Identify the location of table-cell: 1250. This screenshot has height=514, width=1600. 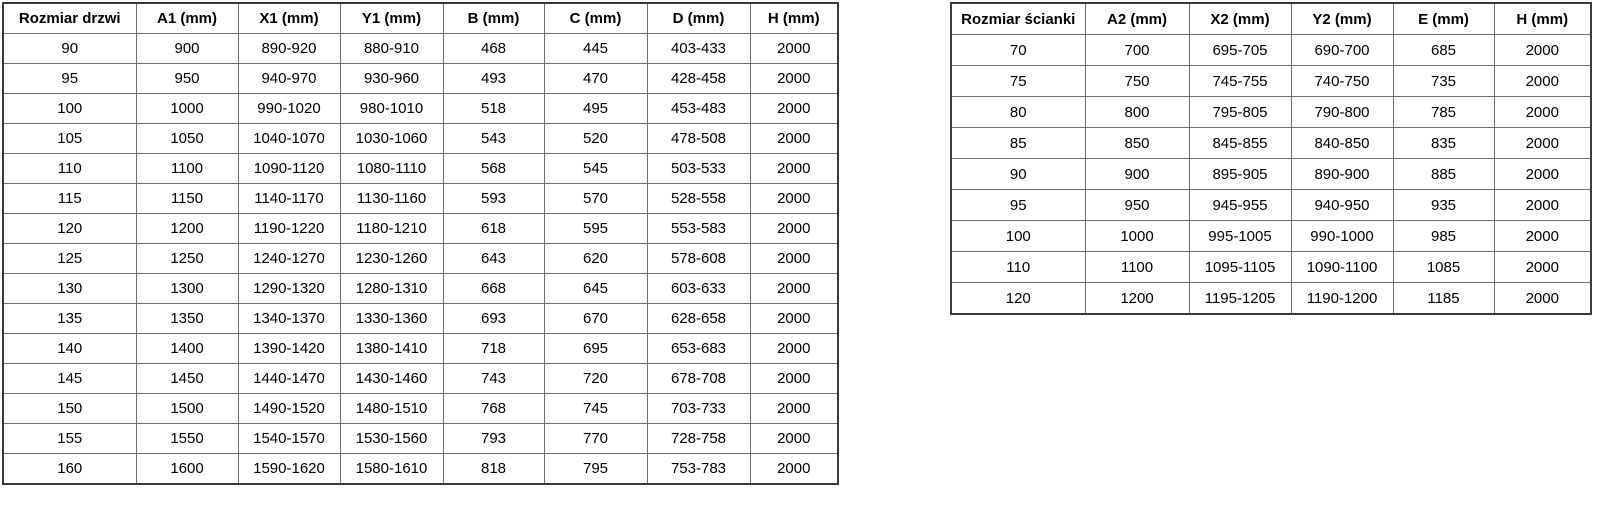
(187, 258).